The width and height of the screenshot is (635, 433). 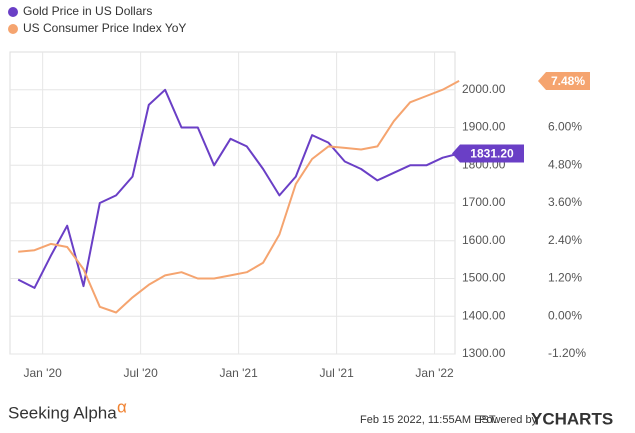 What do you see at coordinates (567, 353) in the screenshot?
I see `y2-tick-label: -1.20%` at bounding box center [567, 353].